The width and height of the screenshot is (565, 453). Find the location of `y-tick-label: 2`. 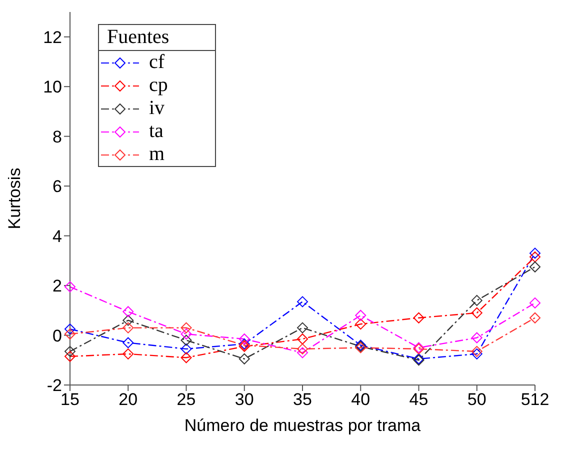

y-tick-label: 2 is located at coordinates (57, 286).